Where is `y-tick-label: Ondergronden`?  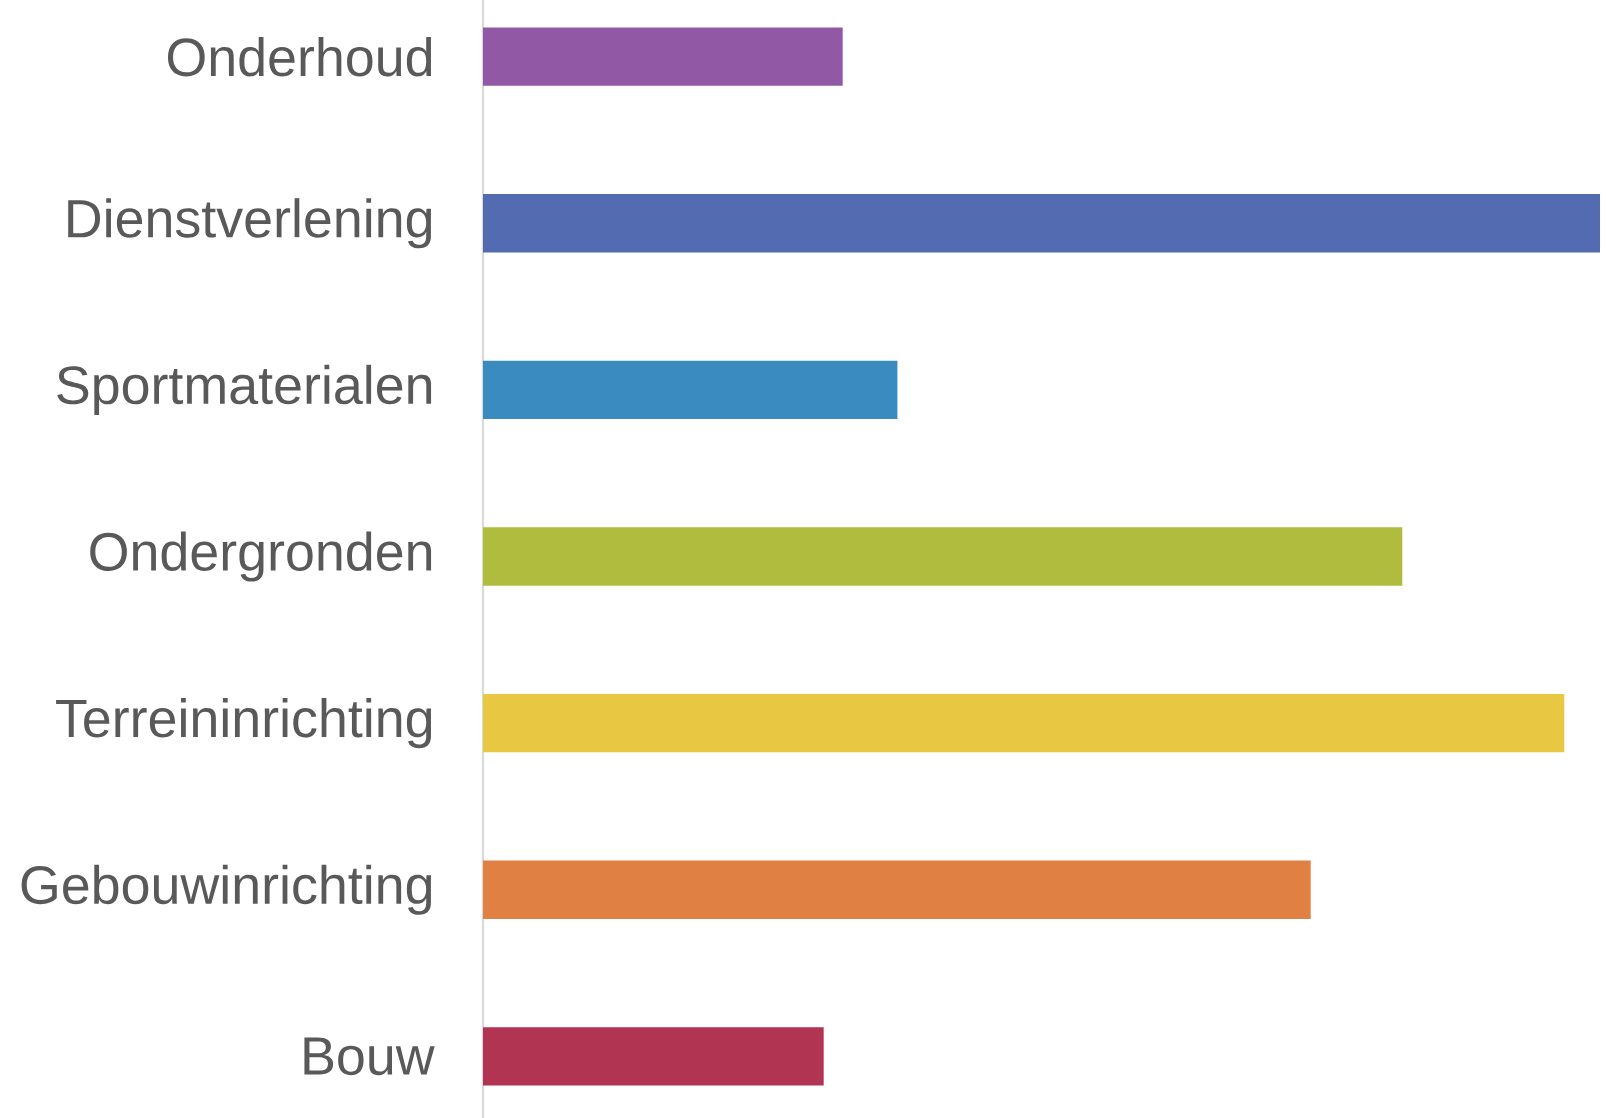
y-tick-label: Ondergronden is located at coordinates (261, 556).